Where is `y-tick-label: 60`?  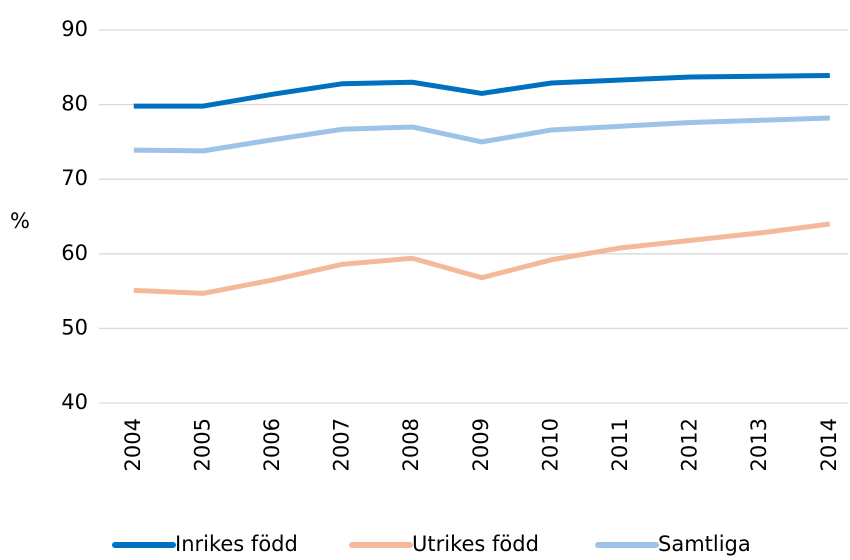
y-tick-label: 60 is located at coordinates (74, 253).